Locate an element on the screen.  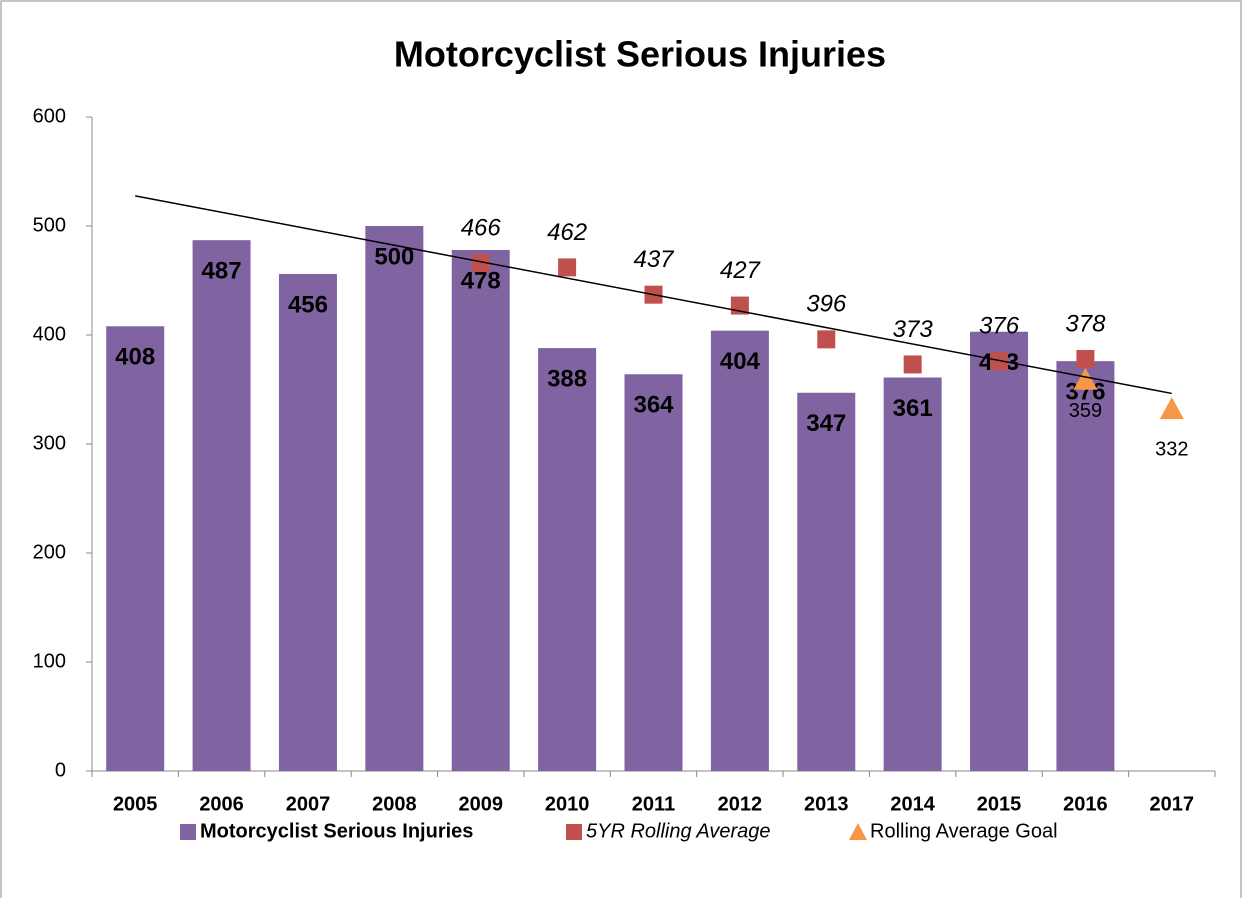
x-tick-label: 2016 is located at coordinates (1085, 804).